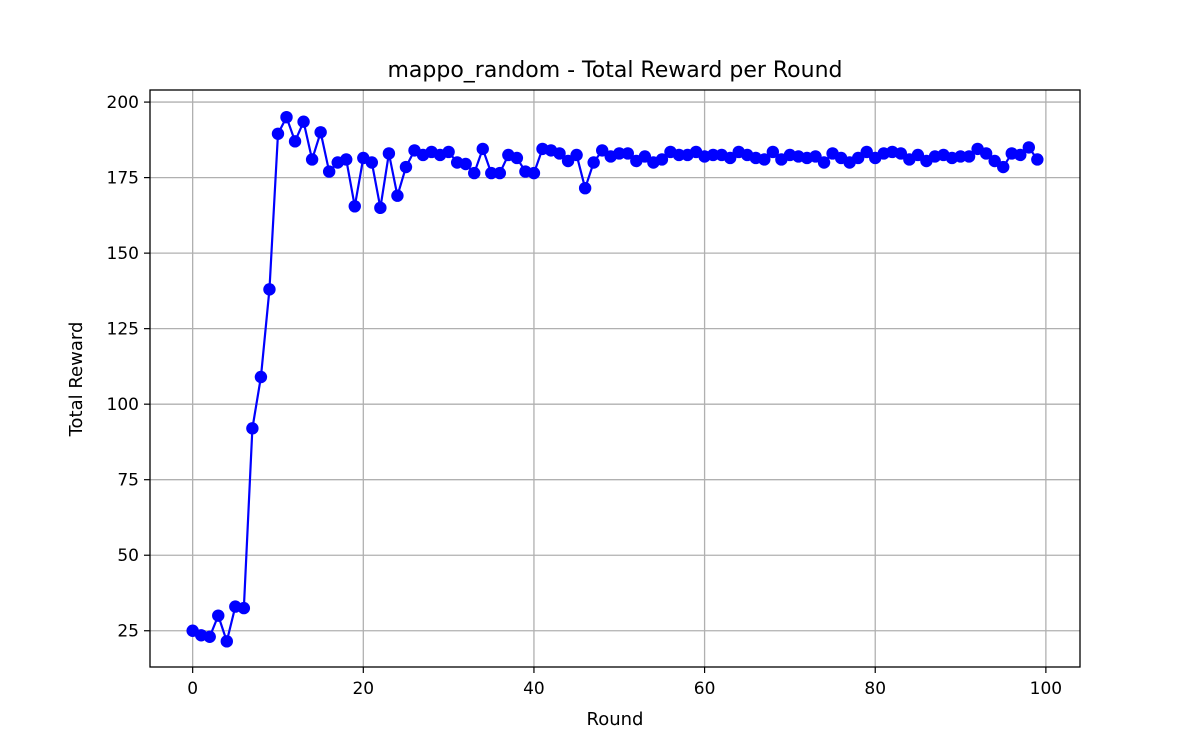  Describe the element at coordinates (128, 481) in the screenshot. I see `y-tick-label: 75` at that location.